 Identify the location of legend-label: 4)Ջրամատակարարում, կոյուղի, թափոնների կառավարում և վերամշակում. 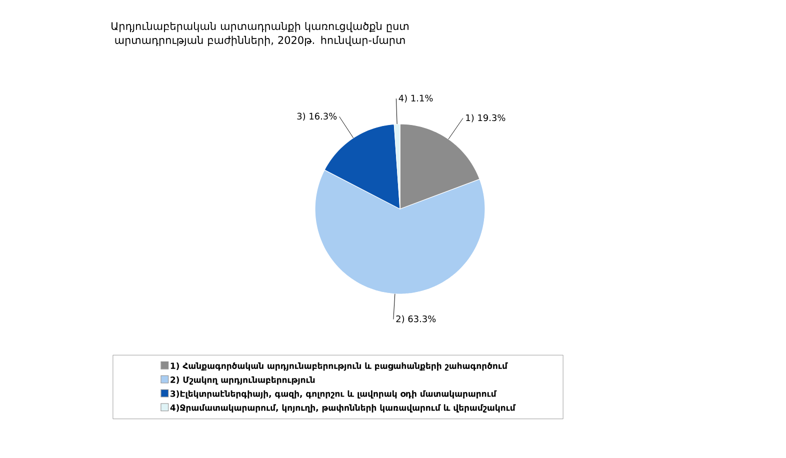
(343, 408).